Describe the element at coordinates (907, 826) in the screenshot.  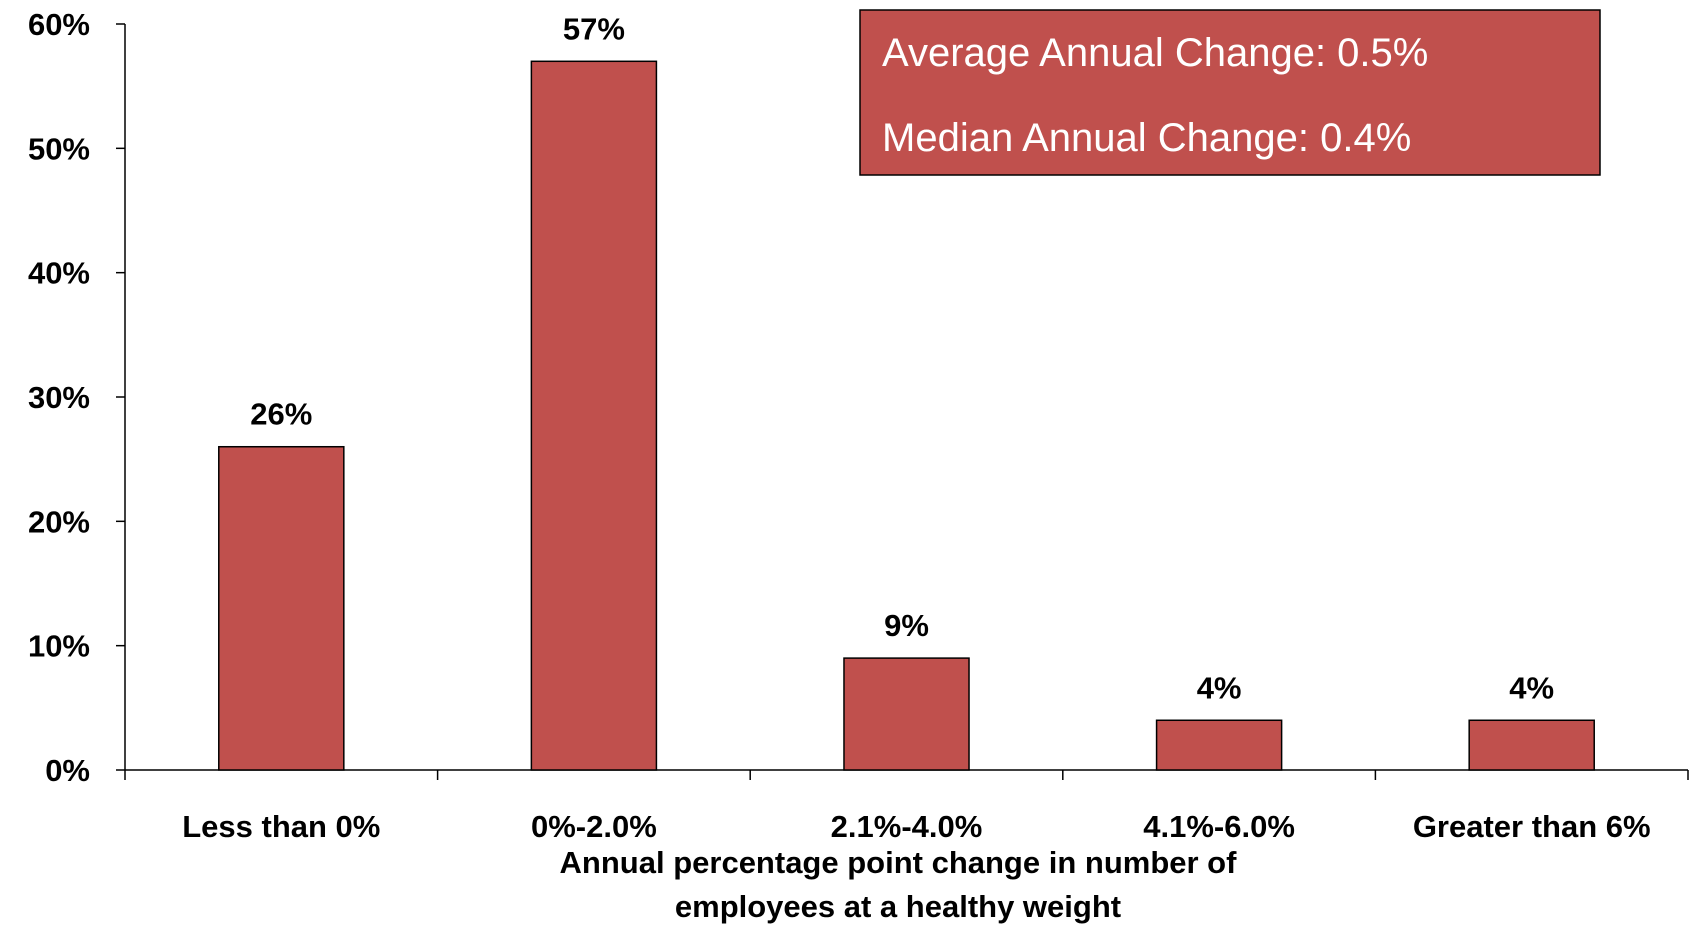
I see `x-category-label: 2.1%-4.0%` at that location.